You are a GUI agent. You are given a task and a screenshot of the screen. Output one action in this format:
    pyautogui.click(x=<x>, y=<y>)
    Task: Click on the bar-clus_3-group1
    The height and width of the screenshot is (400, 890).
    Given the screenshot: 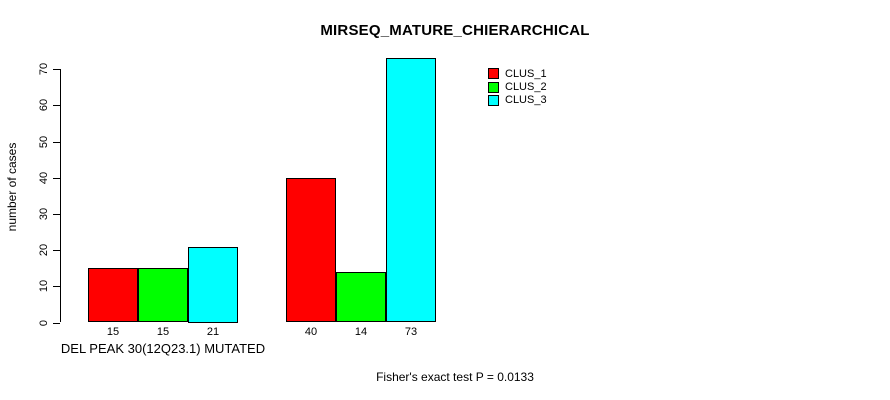 What is the action you would take?
    pyautogui.click(x=213, y=284)
    